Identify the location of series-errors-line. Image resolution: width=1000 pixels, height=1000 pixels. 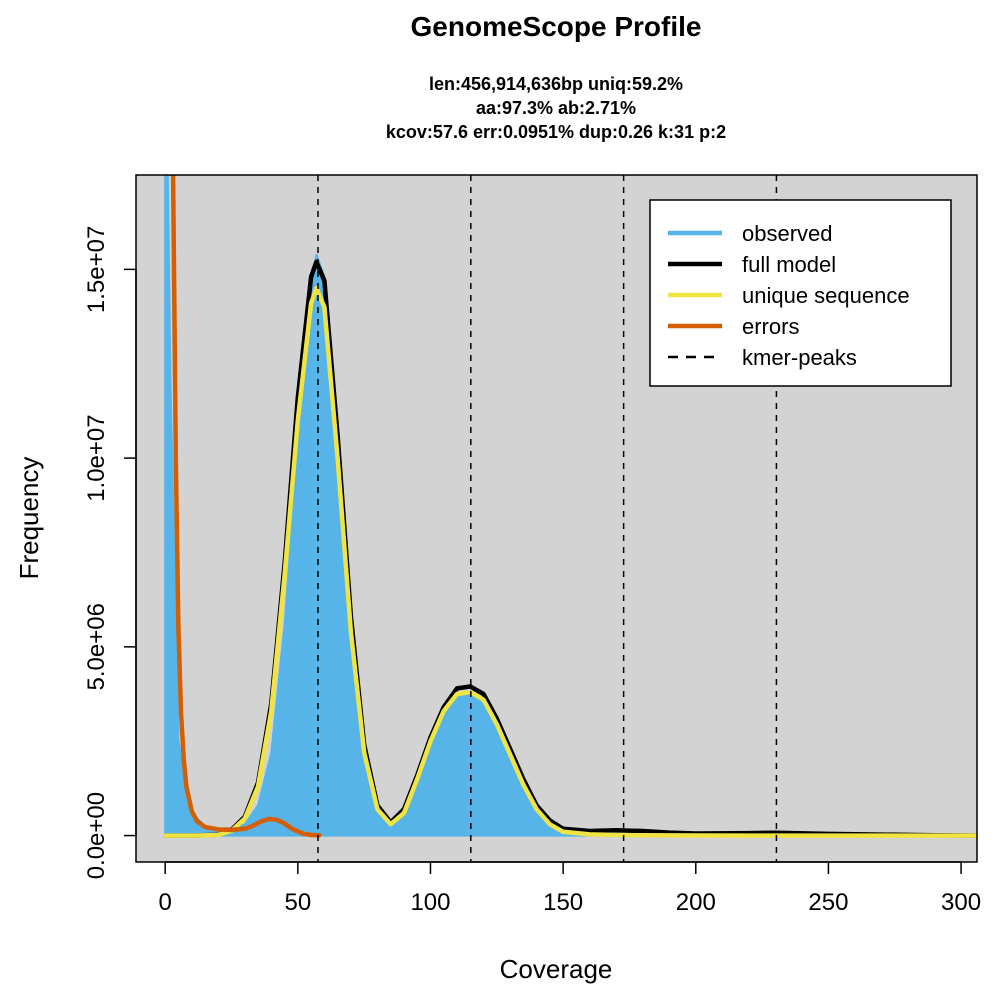
(246, 506).